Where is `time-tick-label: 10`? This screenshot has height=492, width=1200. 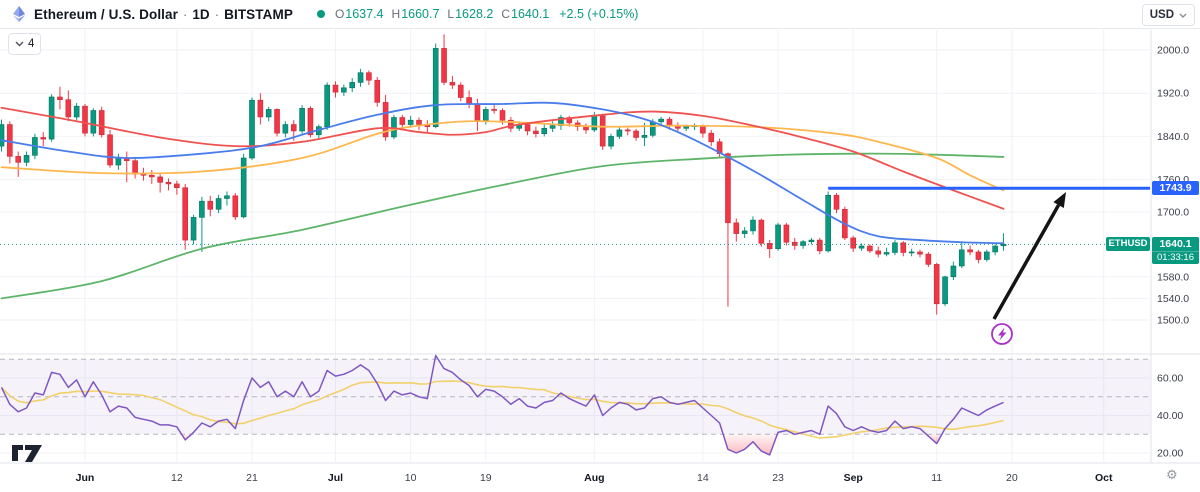
time-tick-label: 10 is located at coordinates (411, 478).